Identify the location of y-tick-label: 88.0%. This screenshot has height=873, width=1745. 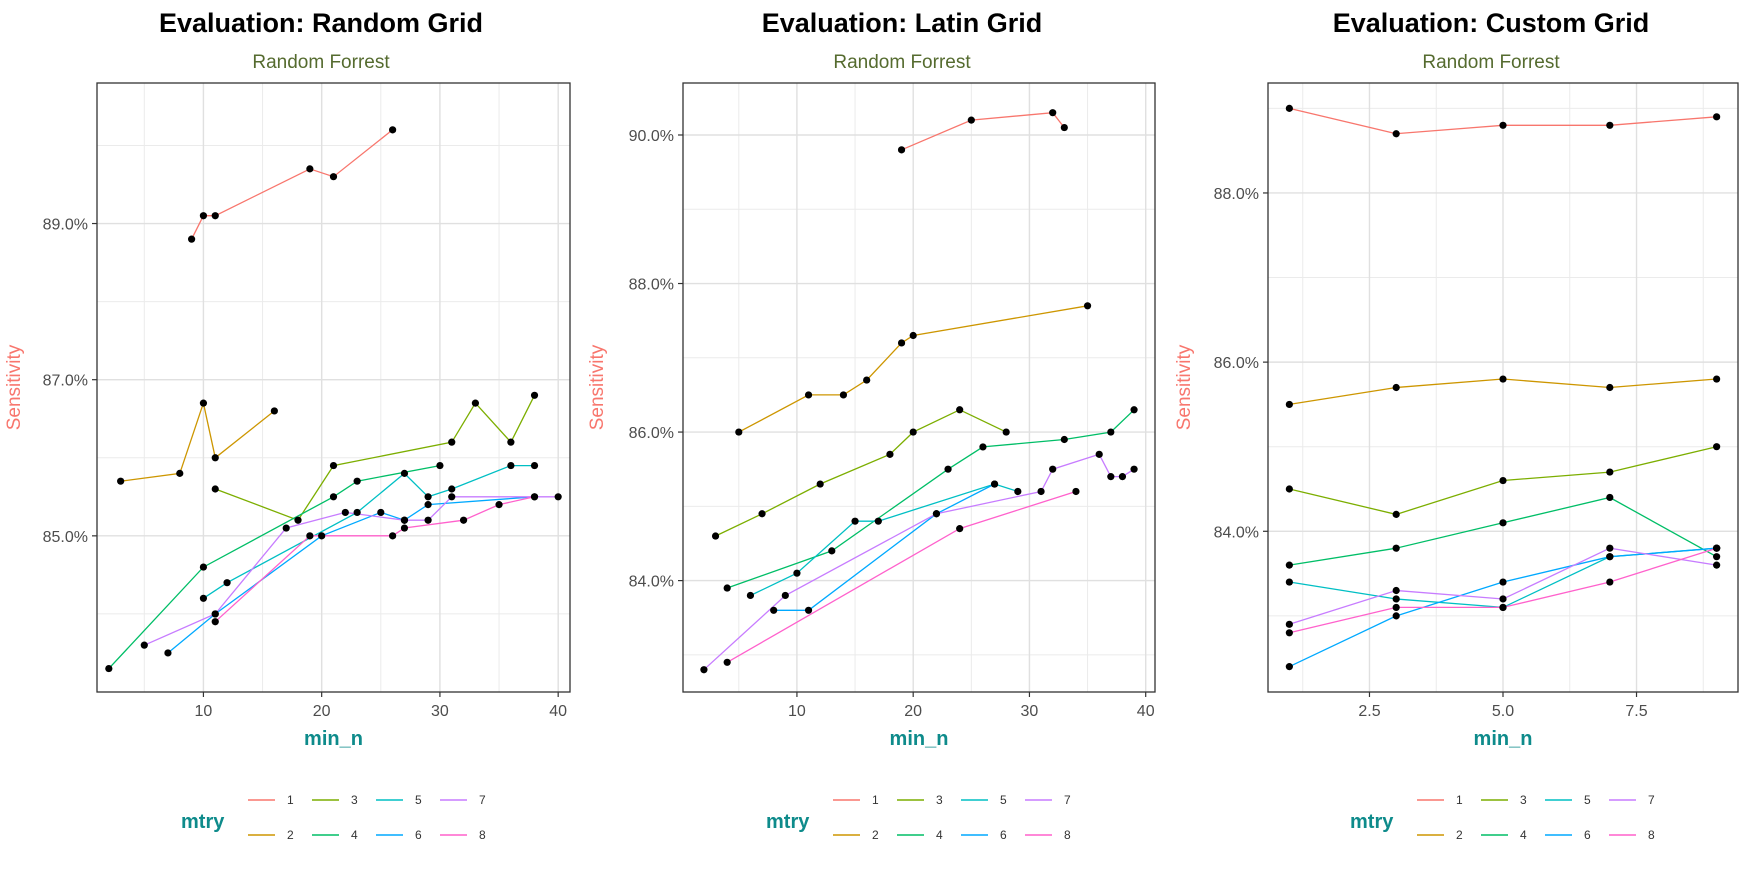
(1236, 194).